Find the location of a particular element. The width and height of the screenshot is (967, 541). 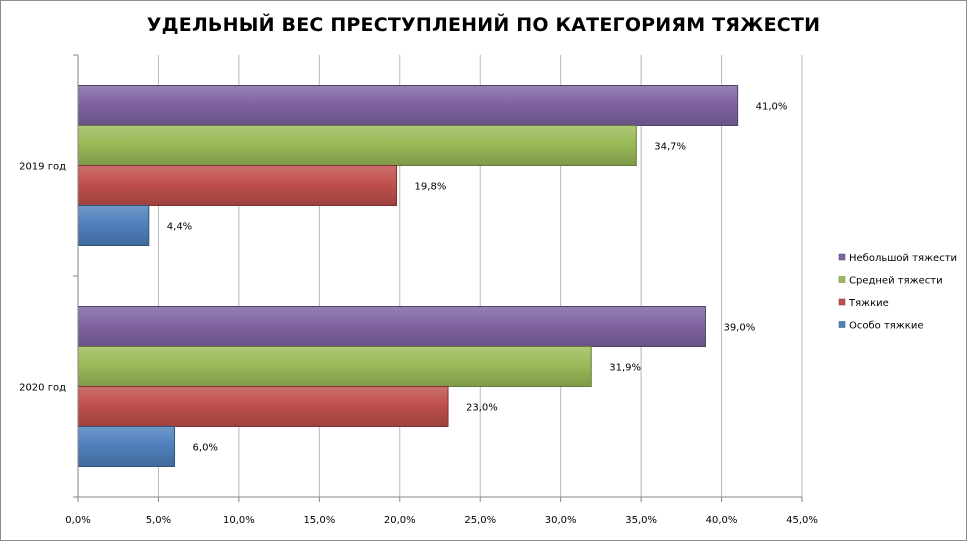

x-tick-label: 5,0% is located at coordinates (158, 520).